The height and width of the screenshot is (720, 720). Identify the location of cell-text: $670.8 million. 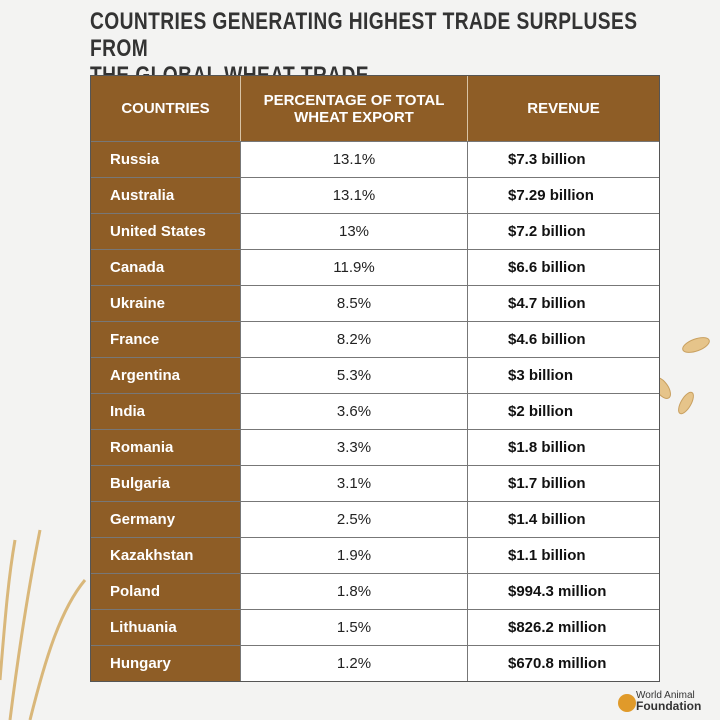
(557, 663).